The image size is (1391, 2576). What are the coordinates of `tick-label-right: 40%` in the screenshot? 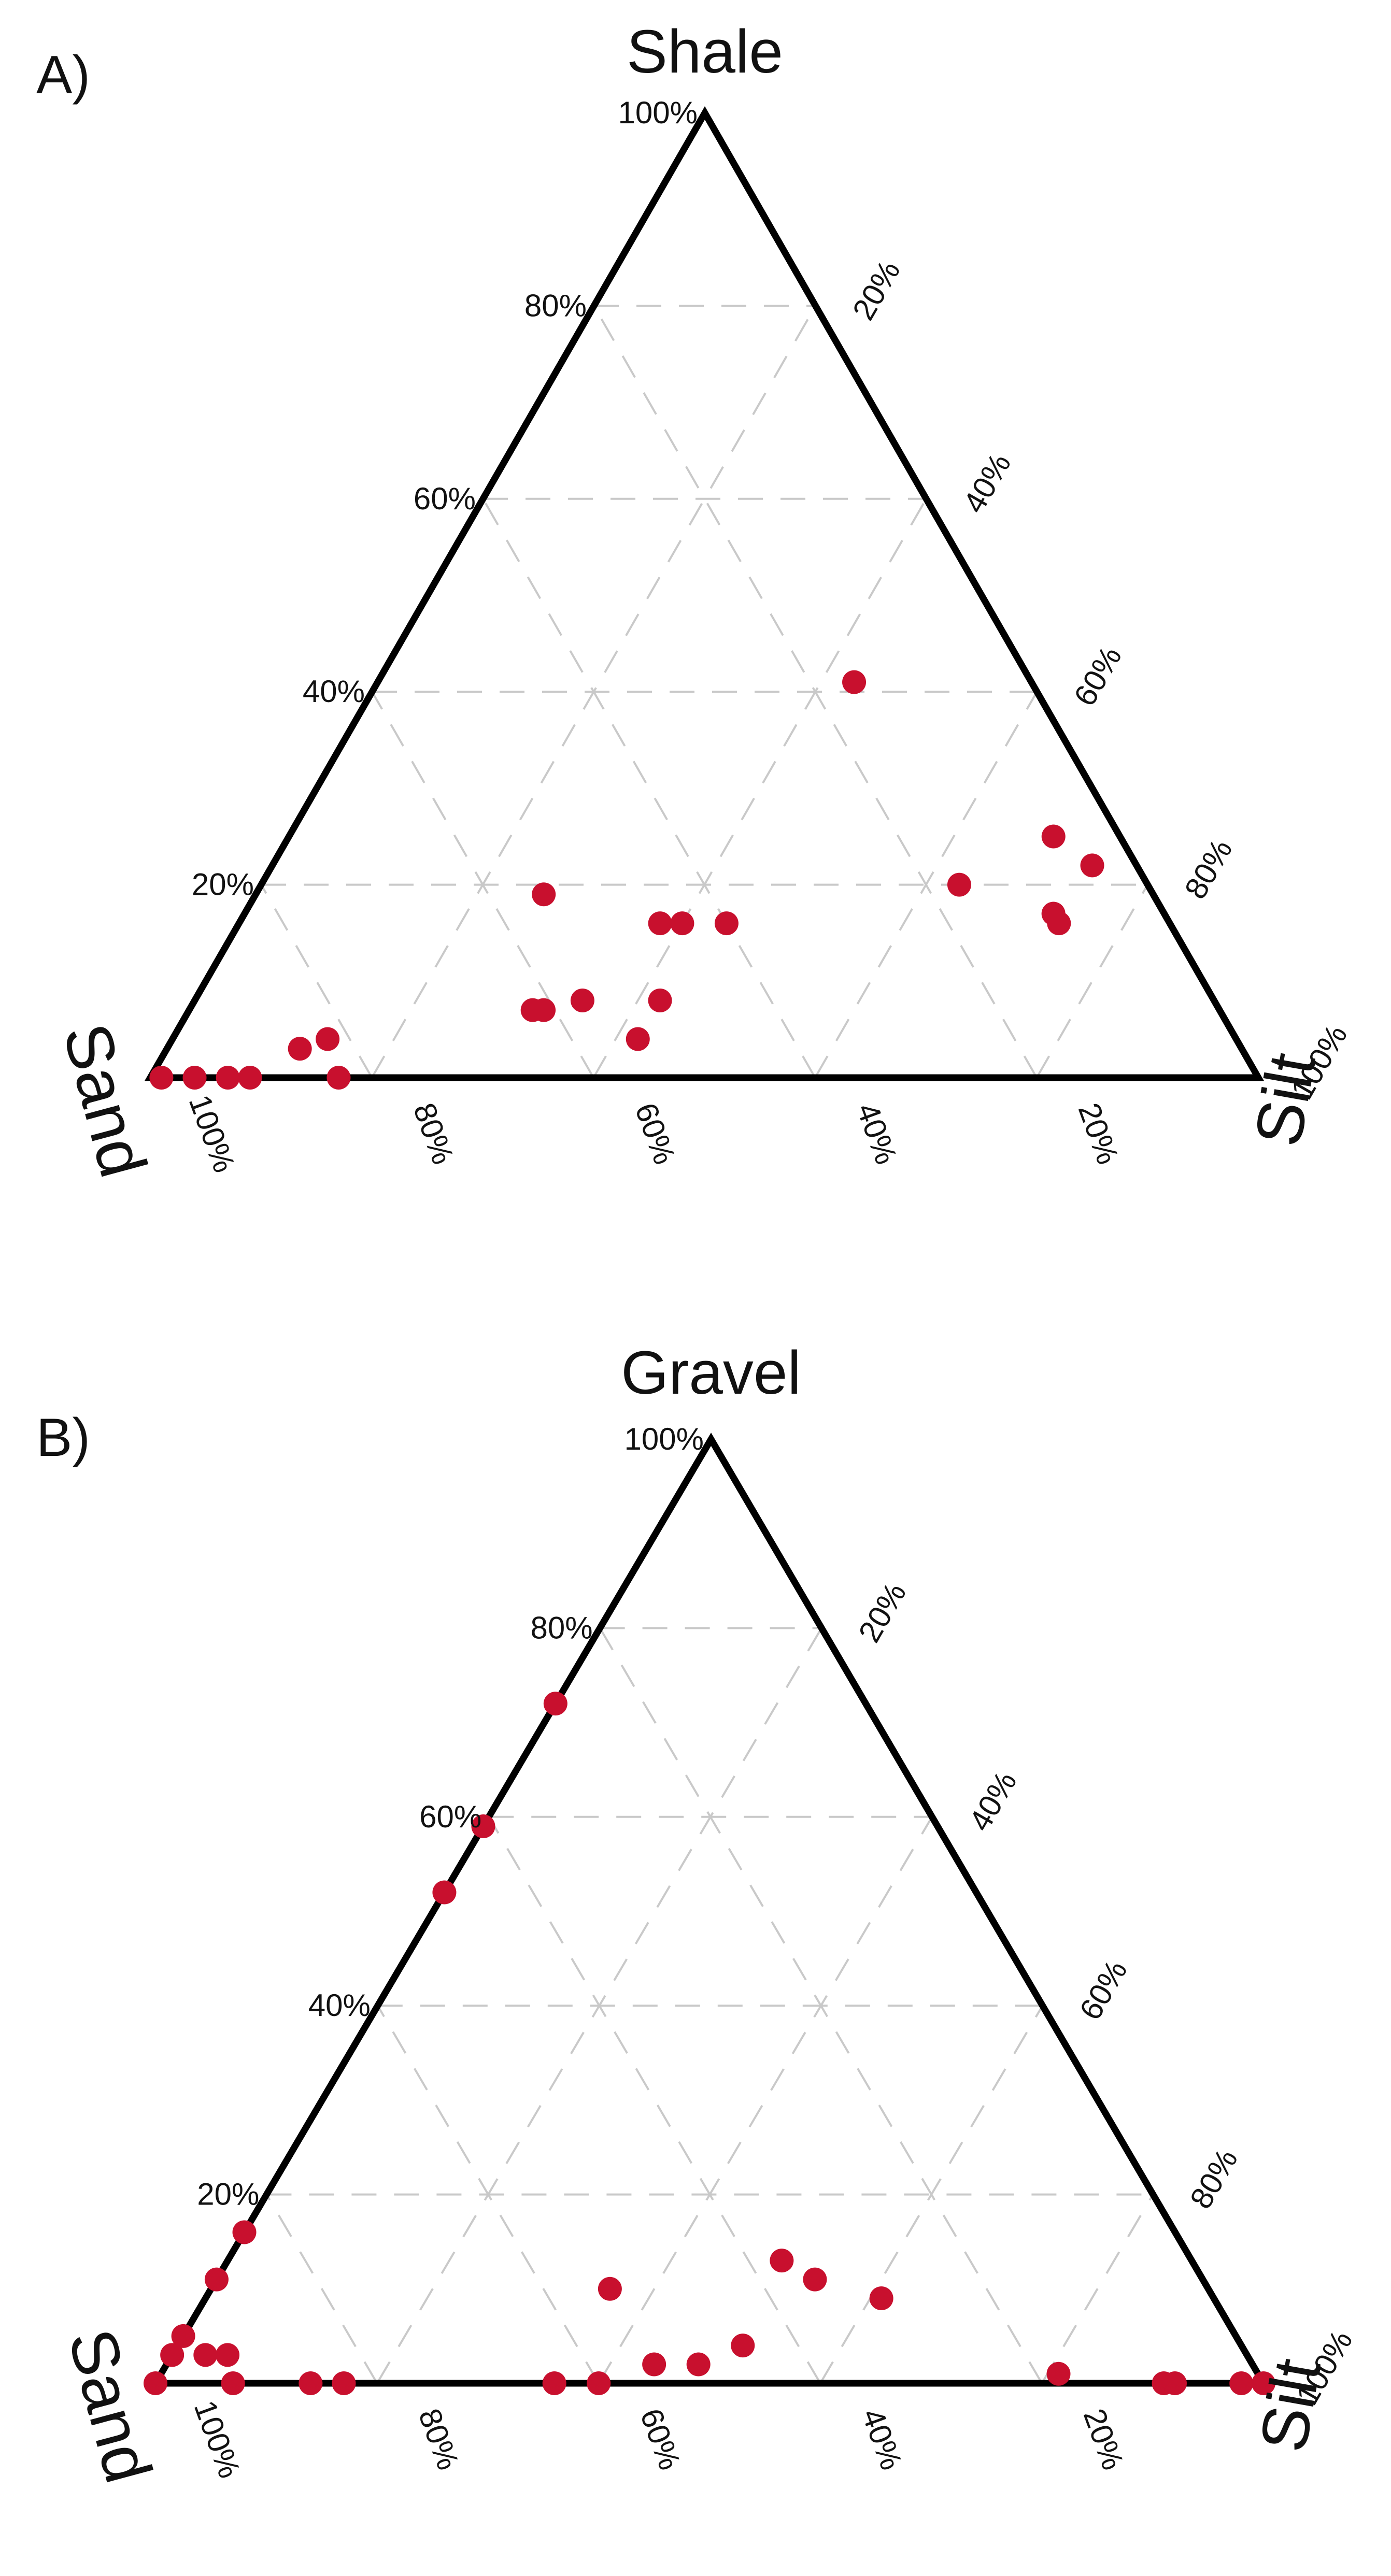 It's located at (993, 1801).